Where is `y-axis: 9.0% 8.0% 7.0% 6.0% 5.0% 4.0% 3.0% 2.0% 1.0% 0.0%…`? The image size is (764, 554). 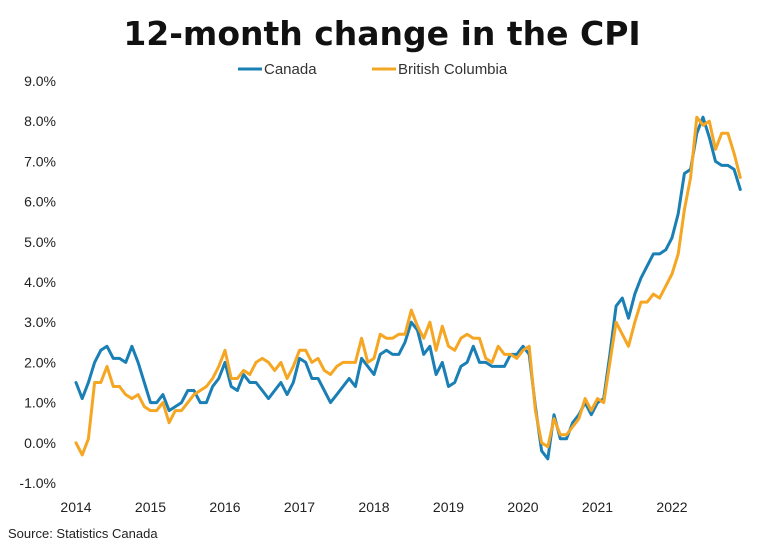 y-axis: 9.0% 8.0% 7.0% 6.0% 5.0% 4.0% 3.0% 2.0% 1.0% 0.0%… is located at coordinates (37, 282).